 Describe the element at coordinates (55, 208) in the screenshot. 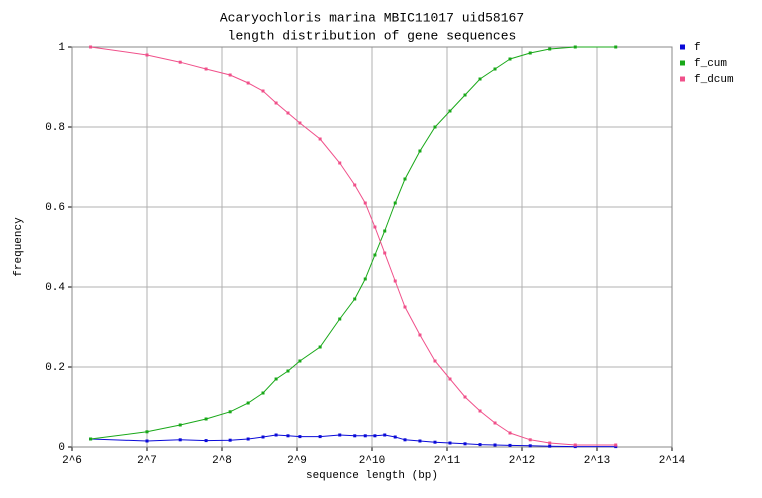

I see `y-tick-label: 0.6` at that location.